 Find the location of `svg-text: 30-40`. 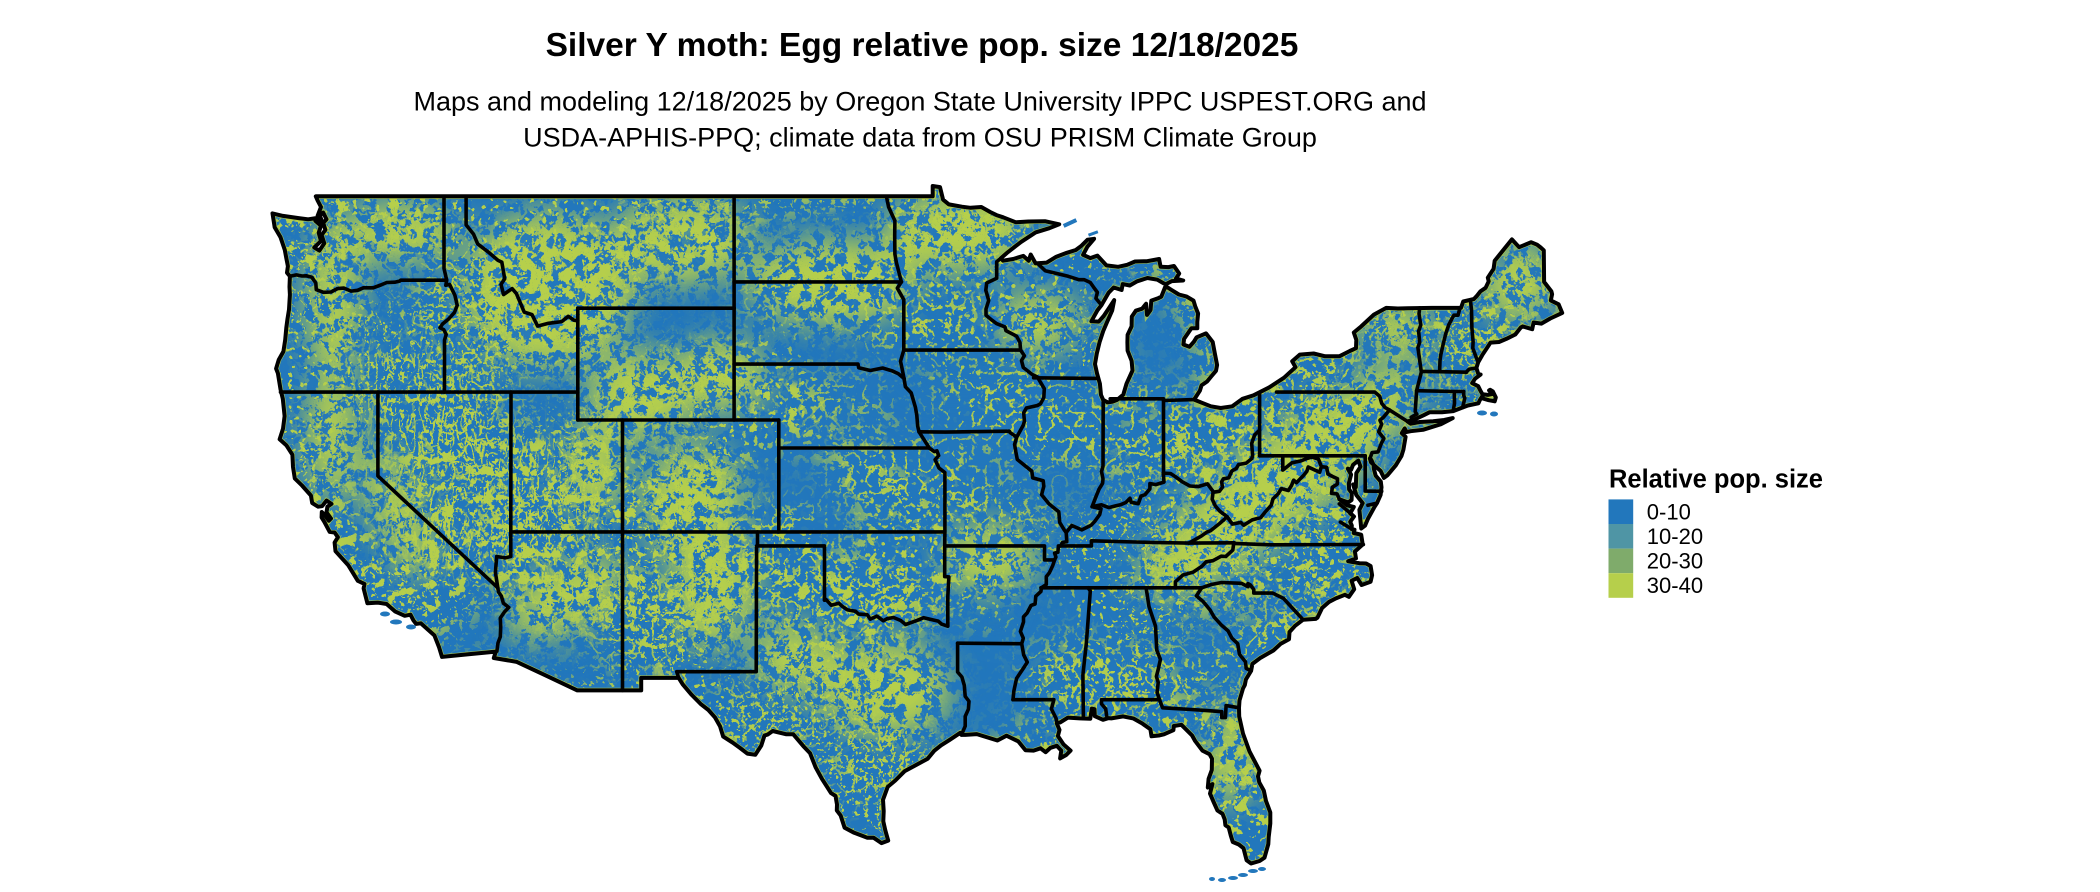

svg-text: 30-40 is located at coordinates (1675, 585).